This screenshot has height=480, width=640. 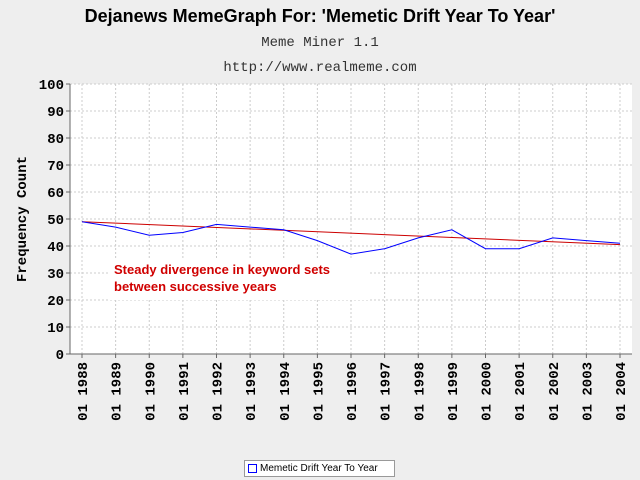 What do you see at coordinates (60, 356) in the screenshot?
I see `y-tick-label: 0` at bounding box center [60, 356].